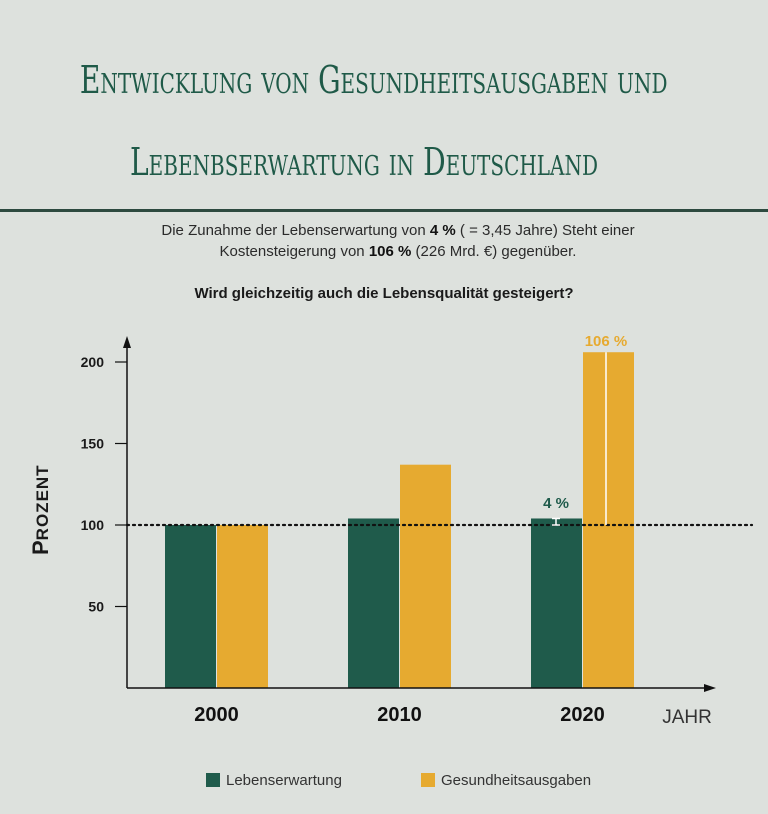 This screenshot has width=768, height=814. What do you see at coordinates (399, 715) in the screenshot?
I see `x-tick-label-2010: 2010` at bounding box center [399, 715].